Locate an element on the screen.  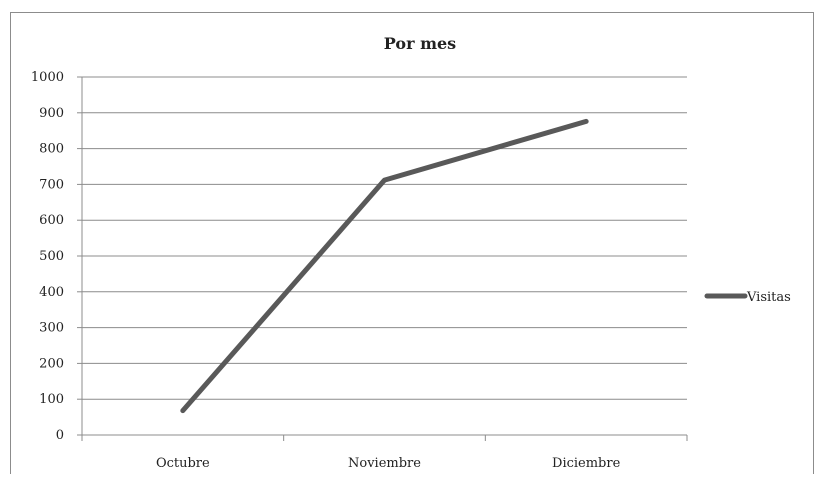
y-tick-label: 700 is located at coordinates (51, 184).